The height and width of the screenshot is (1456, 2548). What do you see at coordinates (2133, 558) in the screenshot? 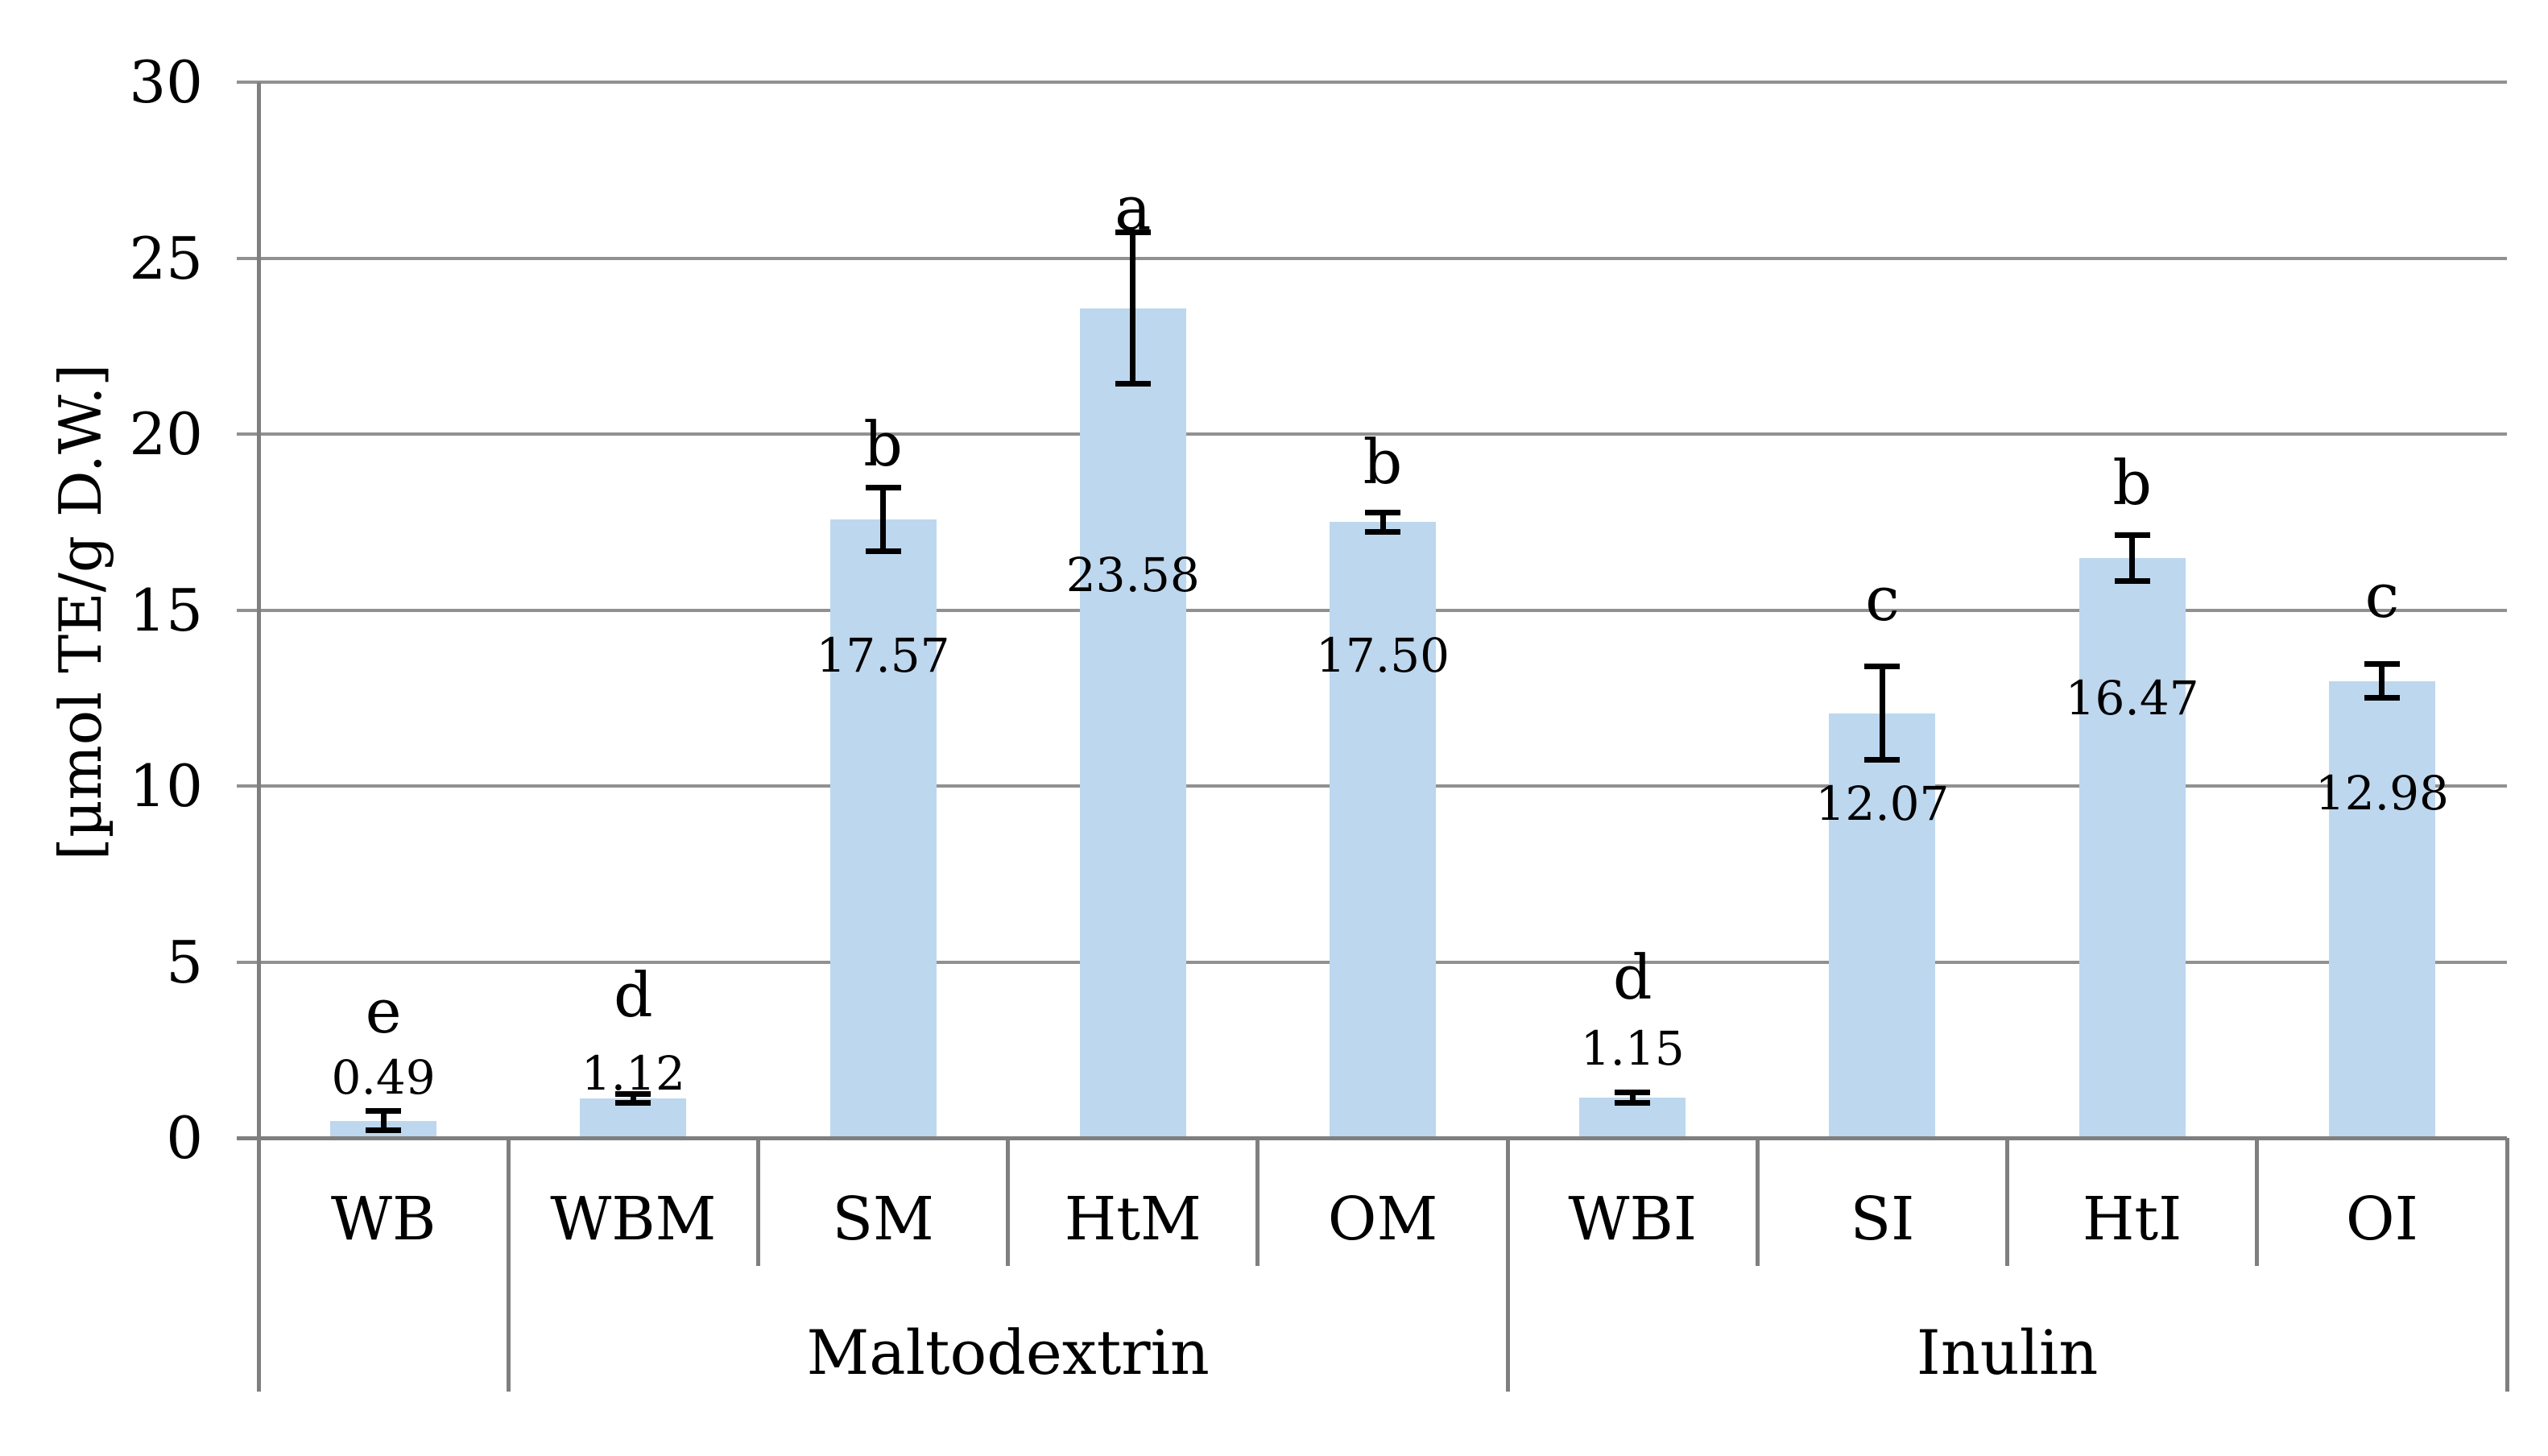
I see `error-bar-line-HtI` at bounding box center [2133, 558].